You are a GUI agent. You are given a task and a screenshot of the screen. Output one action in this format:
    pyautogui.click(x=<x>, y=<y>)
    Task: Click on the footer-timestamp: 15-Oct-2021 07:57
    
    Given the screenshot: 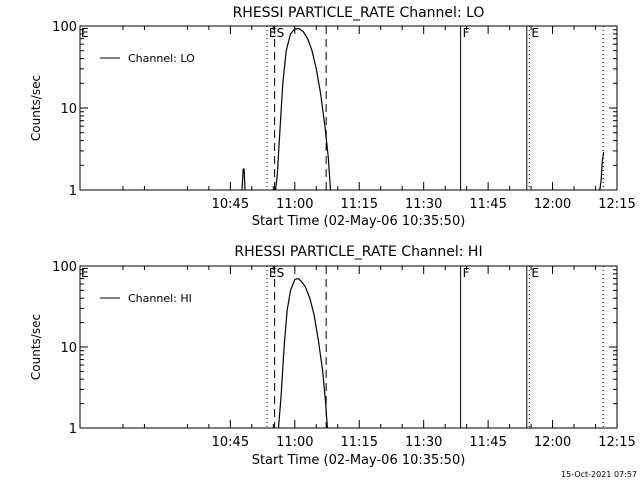 What is the action you would take?
    pyautogui.click(x=599, y=474)
    